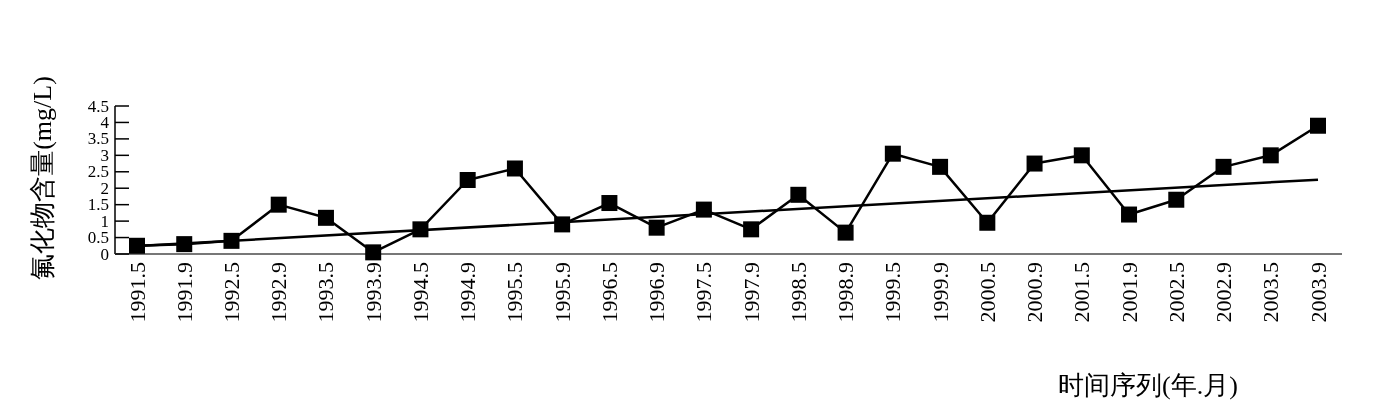 This screenshot has height=402, width=1375. I want to click on x-tick-label: 1996.9, so click(657, 292).